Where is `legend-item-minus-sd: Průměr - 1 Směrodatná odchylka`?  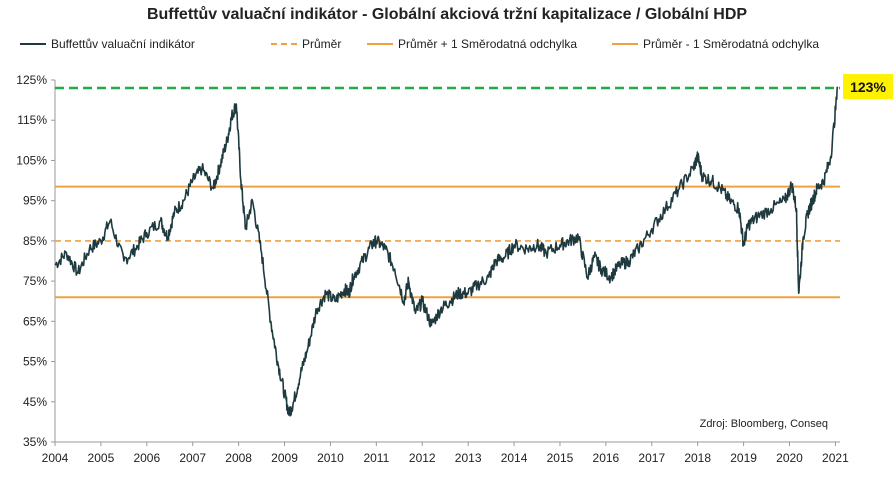 legend-item-minus-sd: Průměr - 1 Směrodatná odchylka is located at coordinates (715, 44).